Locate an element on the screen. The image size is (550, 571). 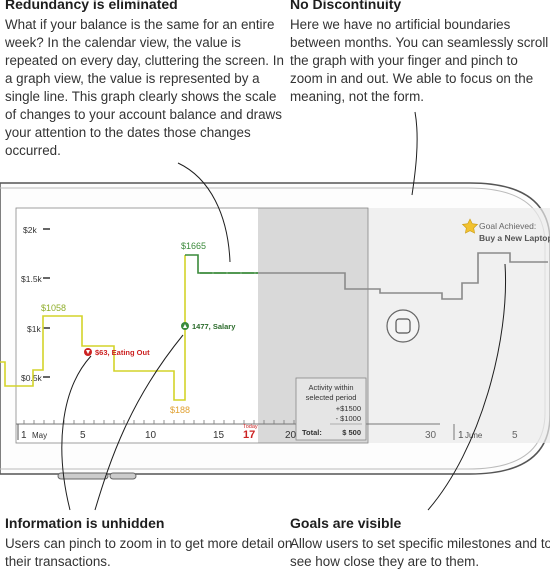
goal-name: Buy a New Laptop is located at coordinates (514, 238).